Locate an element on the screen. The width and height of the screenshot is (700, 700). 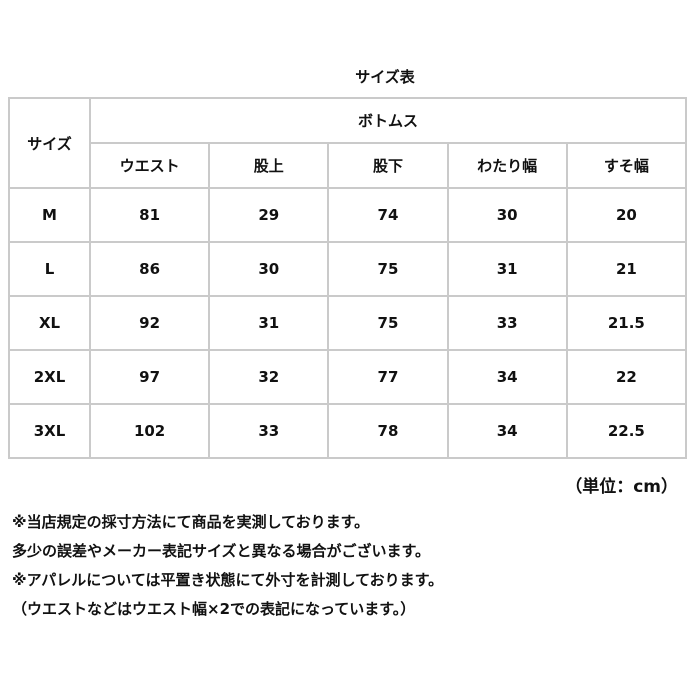
value-cell: 77 is located at coordinates (388, 377).